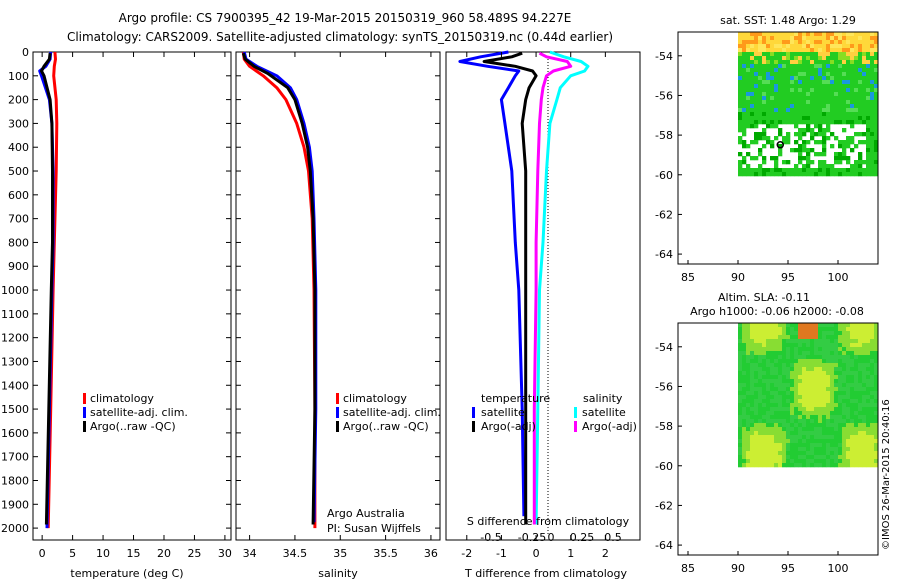 The width and height of the screenshot is (900, 580). Describe the element at coordinates (338, 573) in the screenshot. I see `salinity-xlabel: salinity` at that location.